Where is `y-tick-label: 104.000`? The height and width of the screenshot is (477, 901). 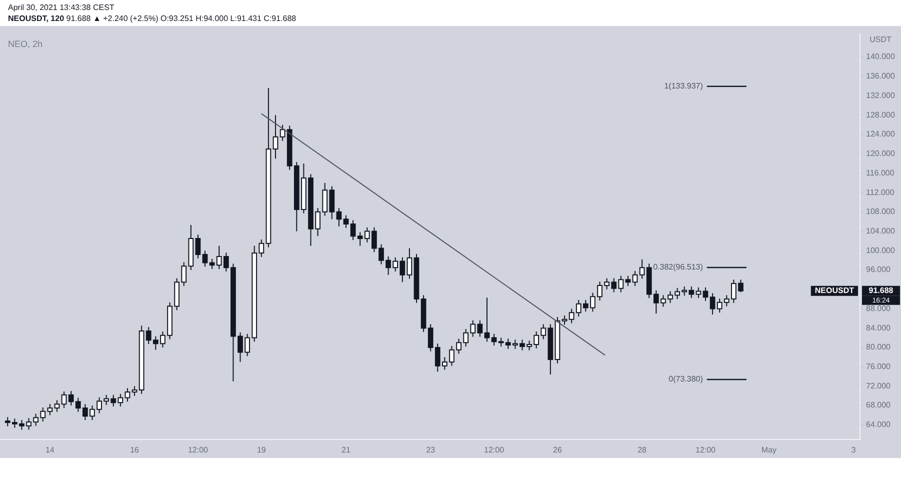
y-tick-label: 104.000 is located at coordinates (881, 231).